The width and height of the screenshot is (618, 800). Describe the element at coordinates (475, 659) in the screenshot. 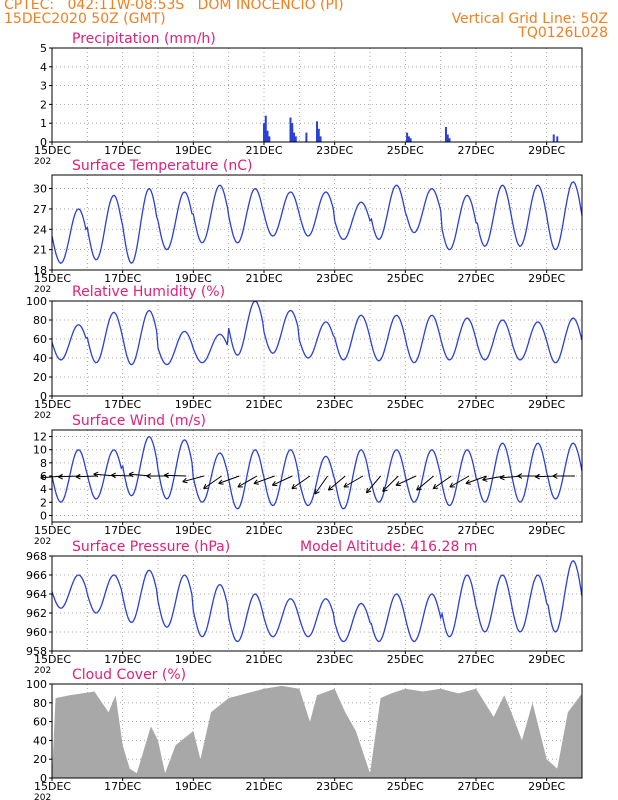

I see `panel-5-xtick-label: 27DEC` at that location.